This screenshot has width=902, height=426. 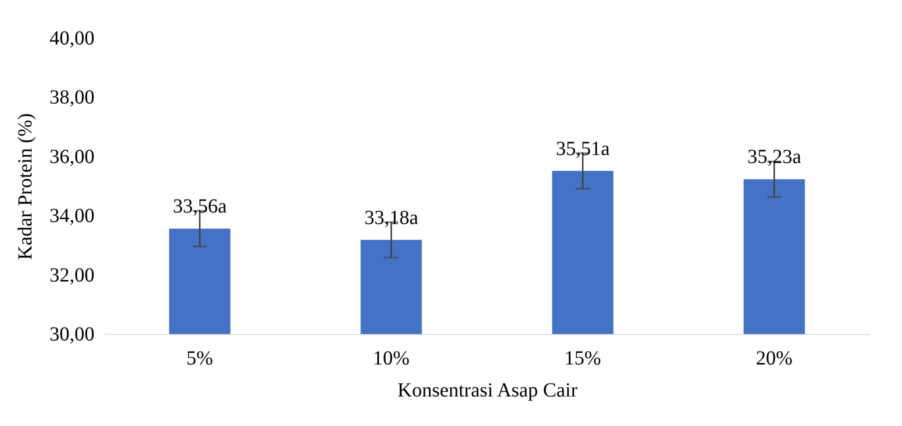 I want to click on y-tick-label: 40,00, so click(x=72, y=39).